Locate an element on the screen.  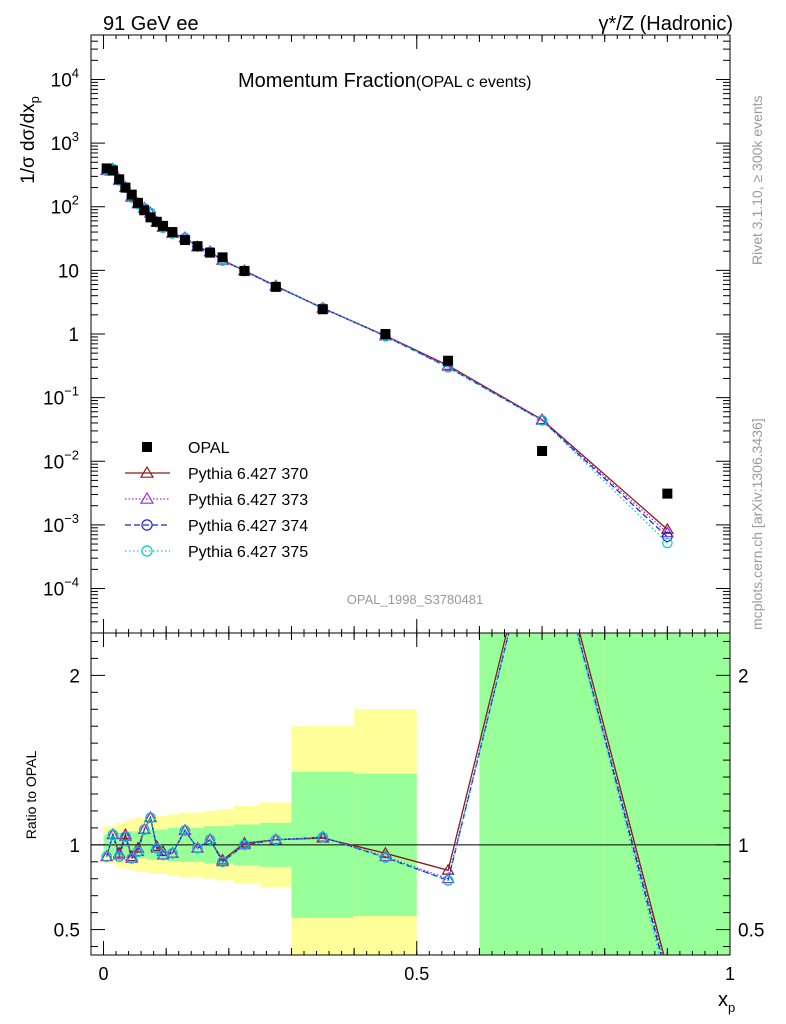
analysis-id: OPAL_1998_S3780481 is located at coordinates (415, 599).